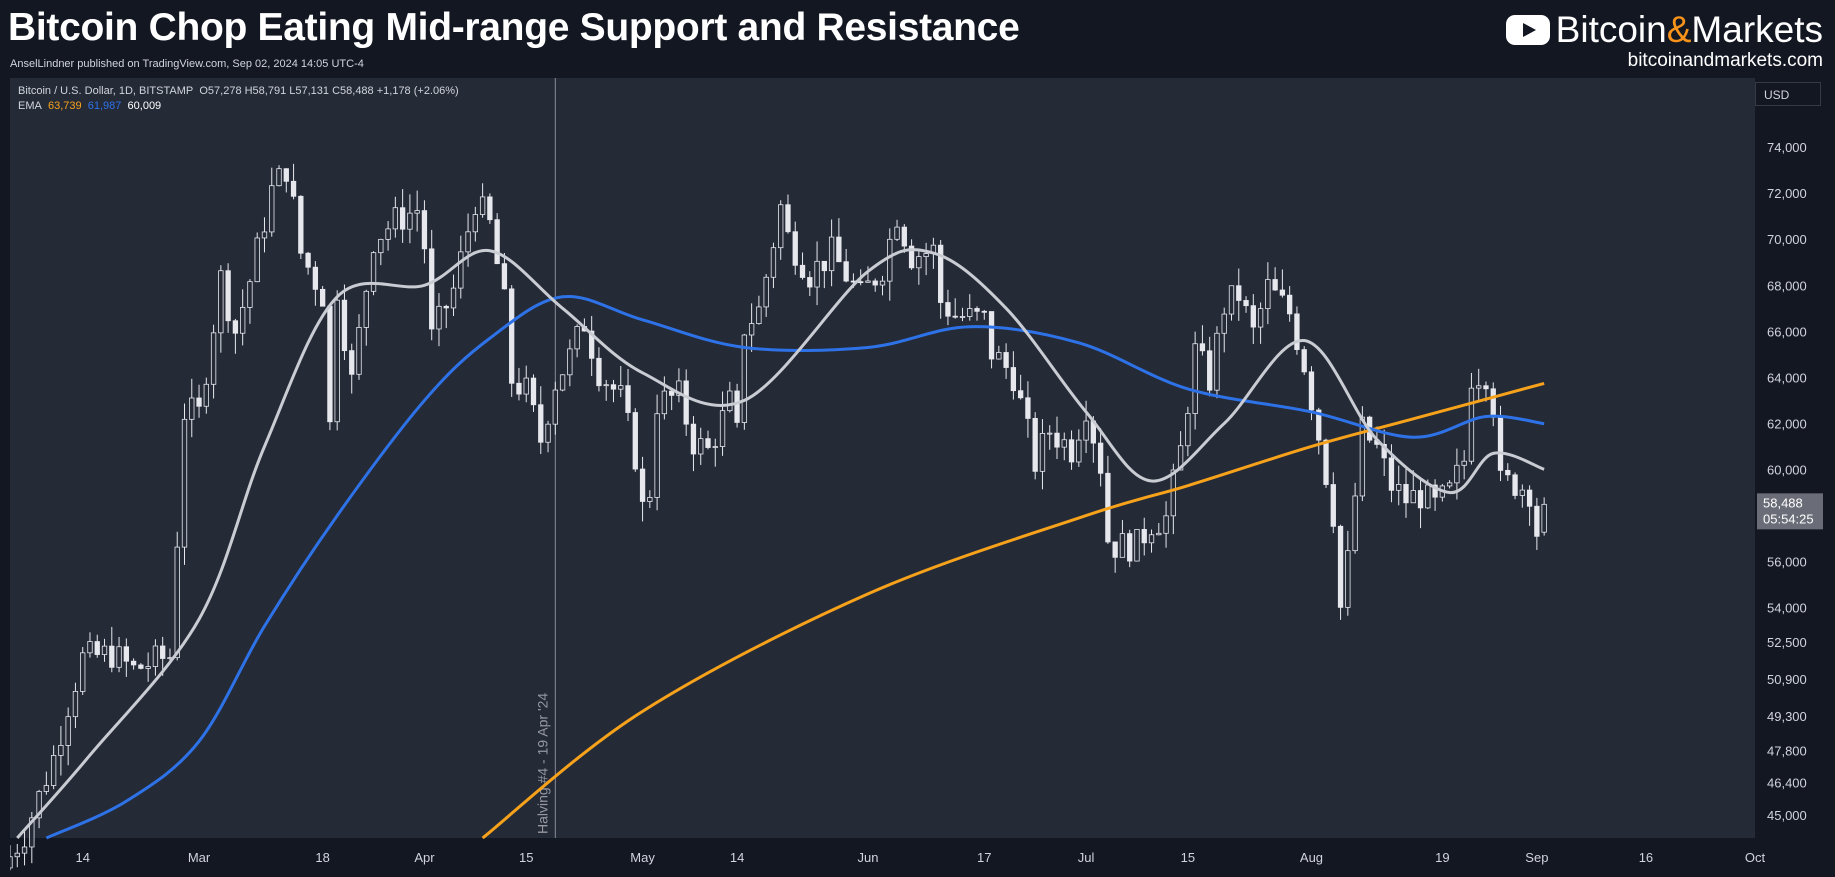 This screenshot has height=877, width=1835. I want to click on time-tick-label: Apr, so click(424, 857).